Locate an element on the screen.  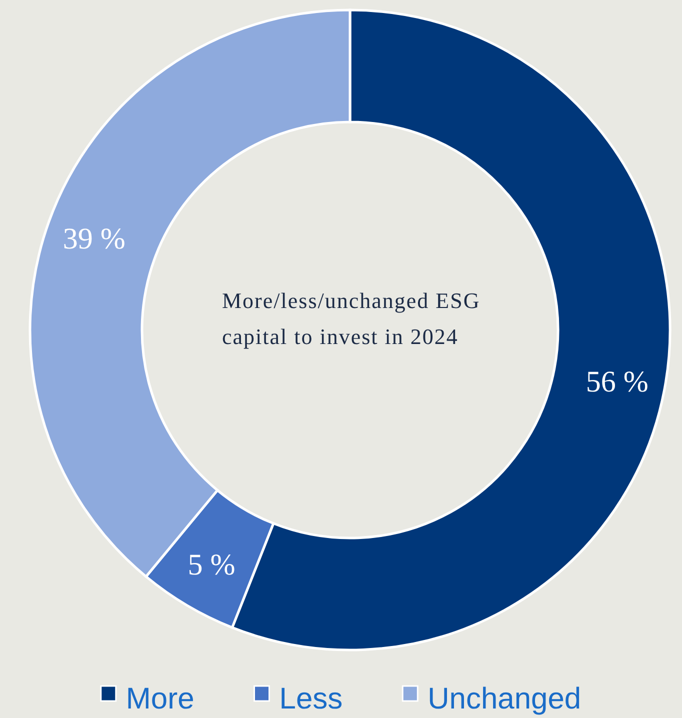
data-label: 56 % is located at coordinates (617, 381).